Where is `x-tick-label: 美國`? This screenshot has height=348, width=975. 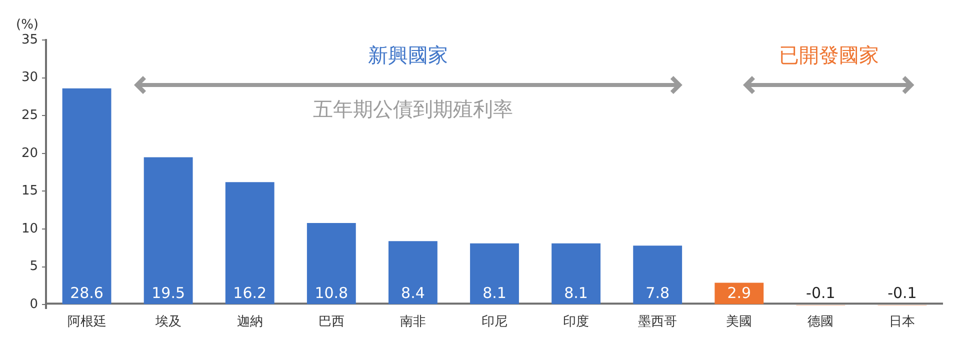
x-tick-label: 美國 is located at coordinates (739, 322).